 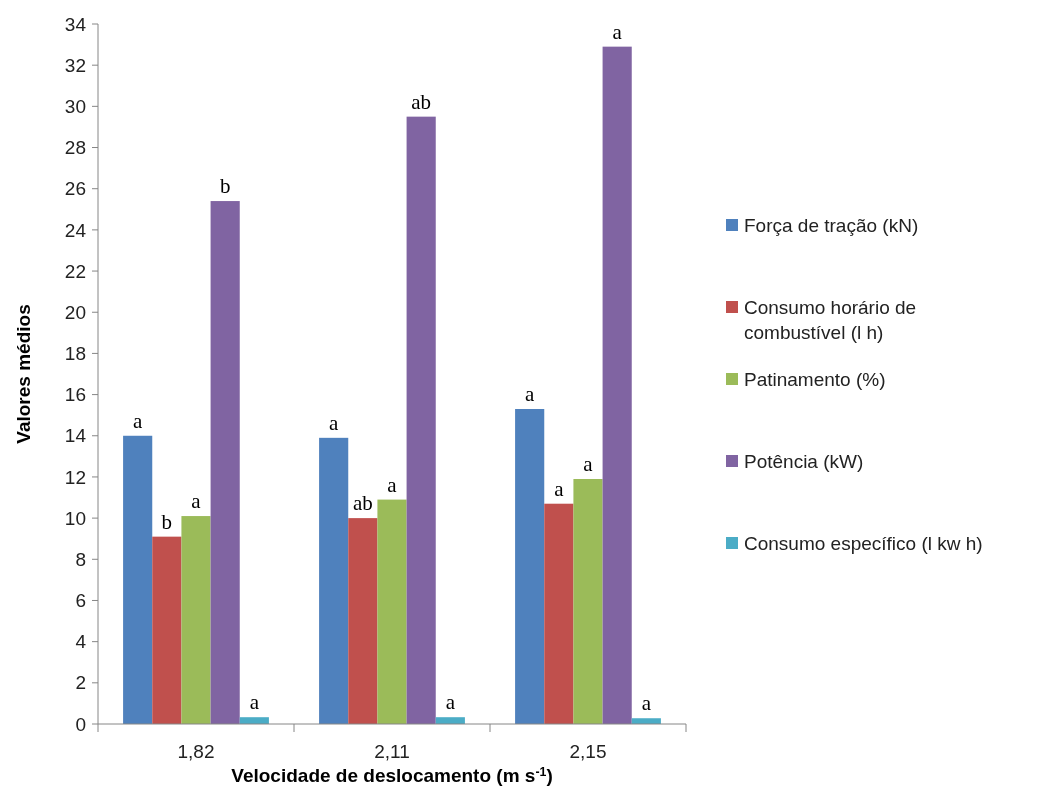 What do you see at coordinates (196, 751) in the screenshot?
I see `x-tick-label: 1,82` at bounding box center [196, 751].